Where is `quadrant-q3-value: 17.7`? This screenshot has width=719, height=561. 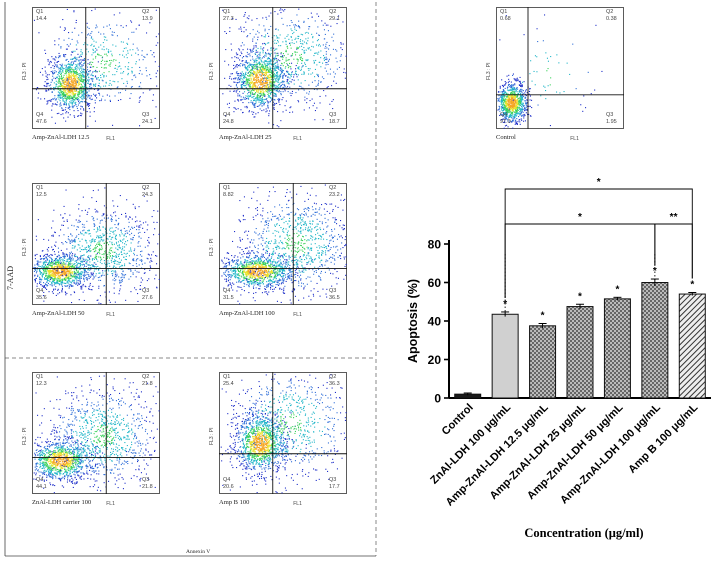 quadrant-q3-value: 17.7 is located at coordinates (334, 487).